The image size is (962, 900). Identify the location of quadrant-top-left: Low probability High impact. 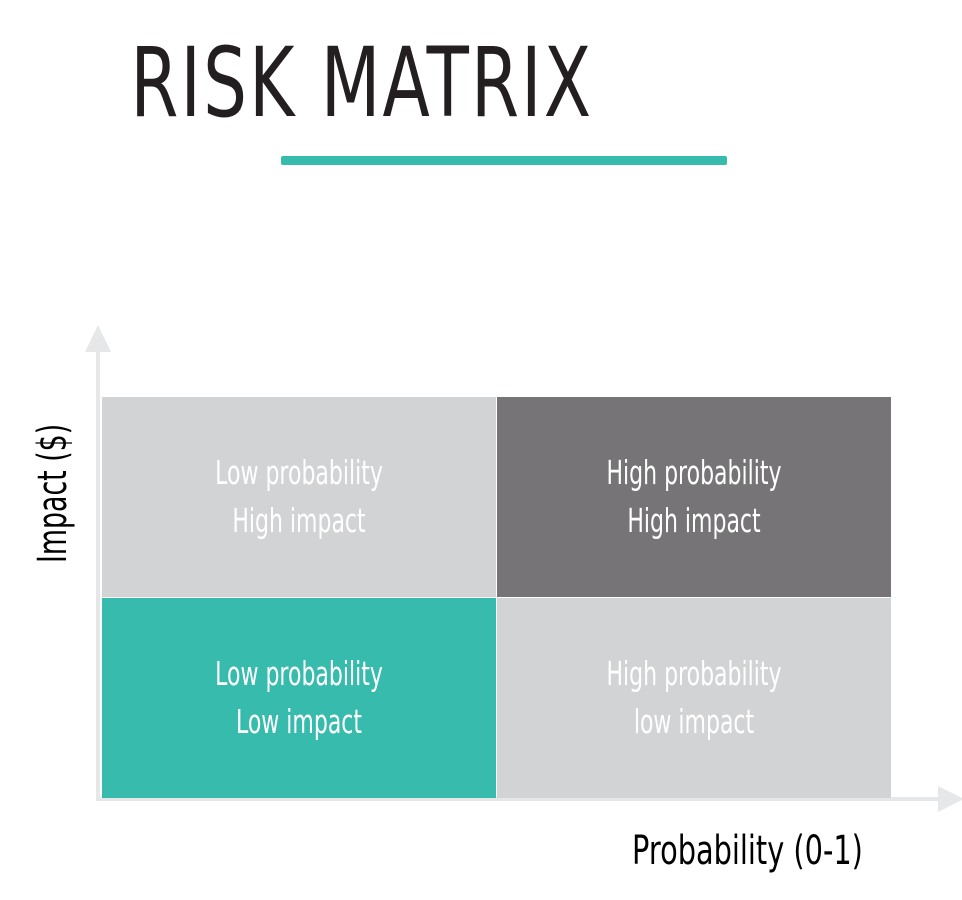
(299, 497).